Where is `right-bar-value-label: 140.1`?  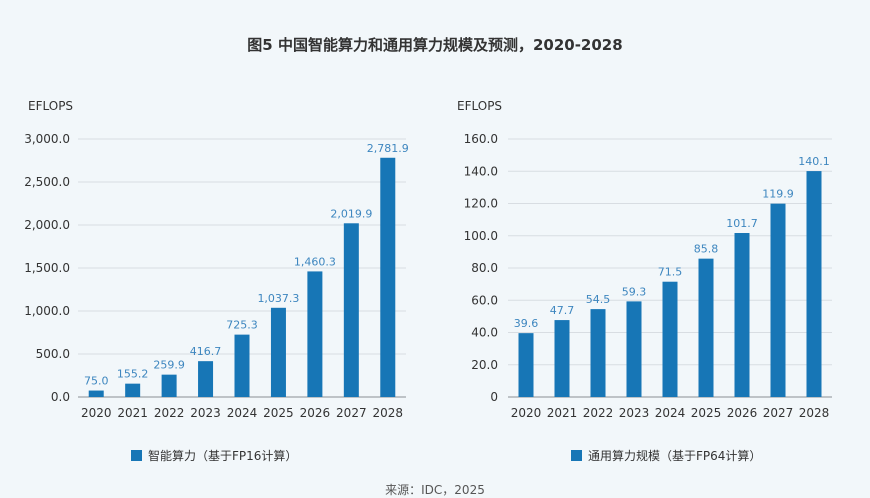
right-bar-value-label: 140.1 is located at coordinates (814, 161).